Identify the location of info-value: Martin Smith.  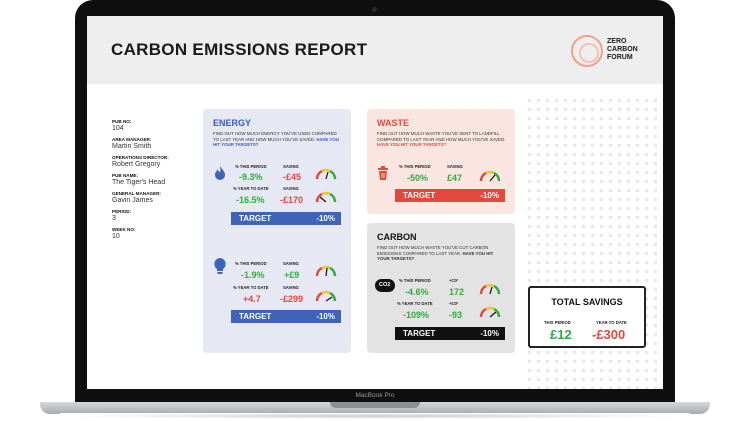
(132, 146).